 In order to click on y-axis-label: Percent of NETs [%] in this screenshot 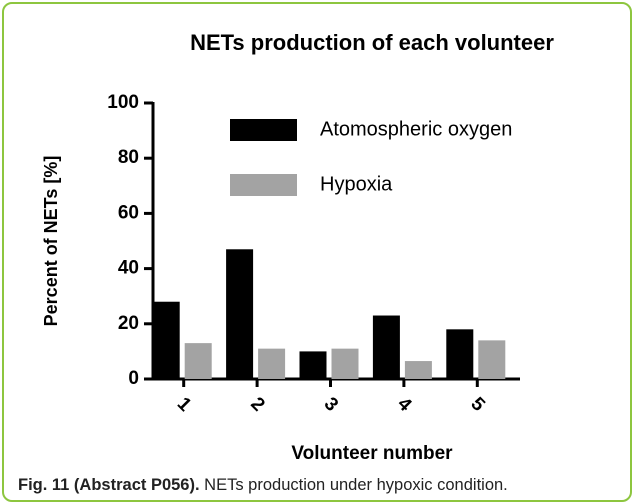, I will do `click(51, 241)`.